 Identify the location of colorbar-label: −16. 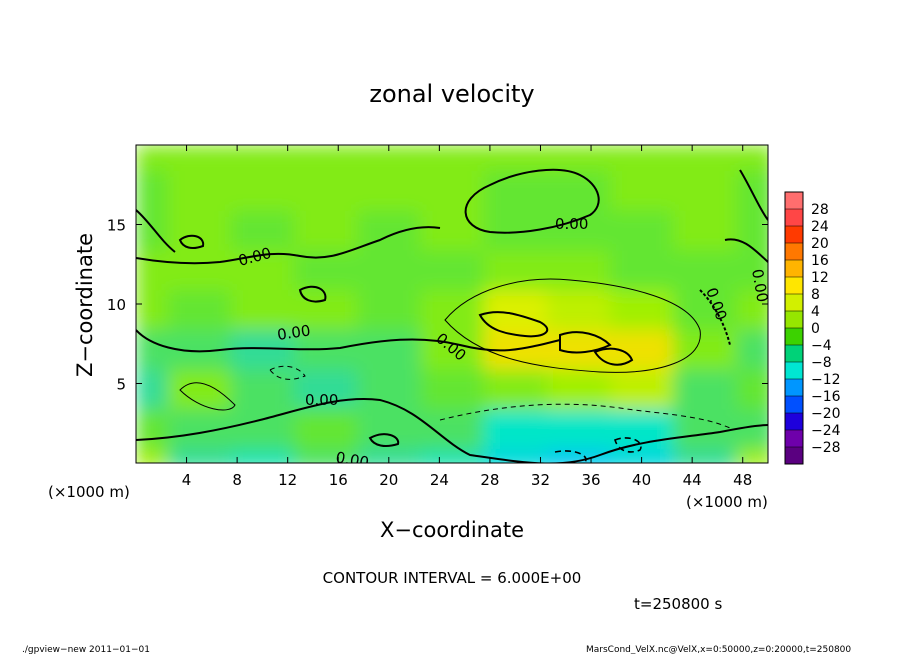
(826, 397).